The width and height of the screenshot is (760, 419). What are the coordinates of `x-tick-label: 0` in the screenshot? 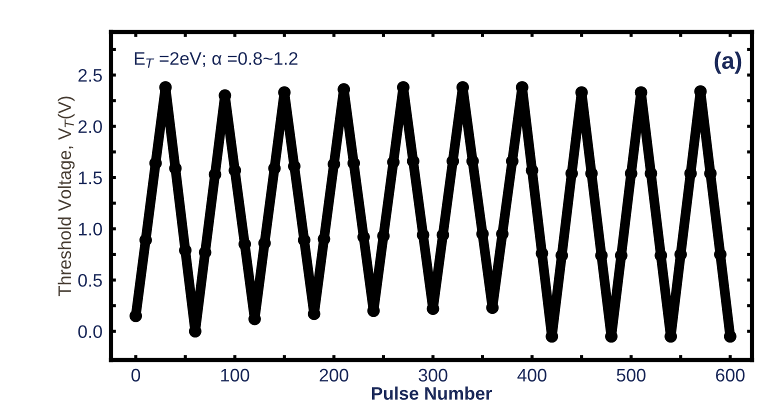 It's located at (135, 375).